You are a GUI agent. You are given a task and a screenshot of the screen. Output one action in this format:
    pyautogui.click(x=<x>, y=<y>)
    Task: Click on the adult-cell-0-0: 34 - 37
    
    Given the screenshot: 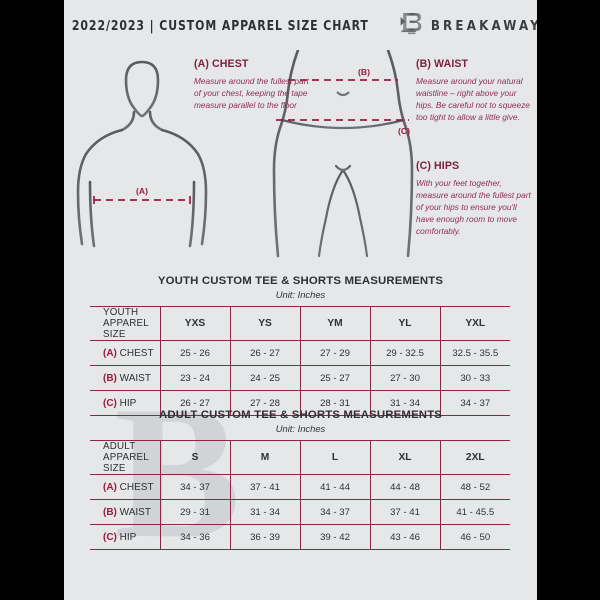 What is the action you would take?
    pyautogui.click(x=194, y=487)
    